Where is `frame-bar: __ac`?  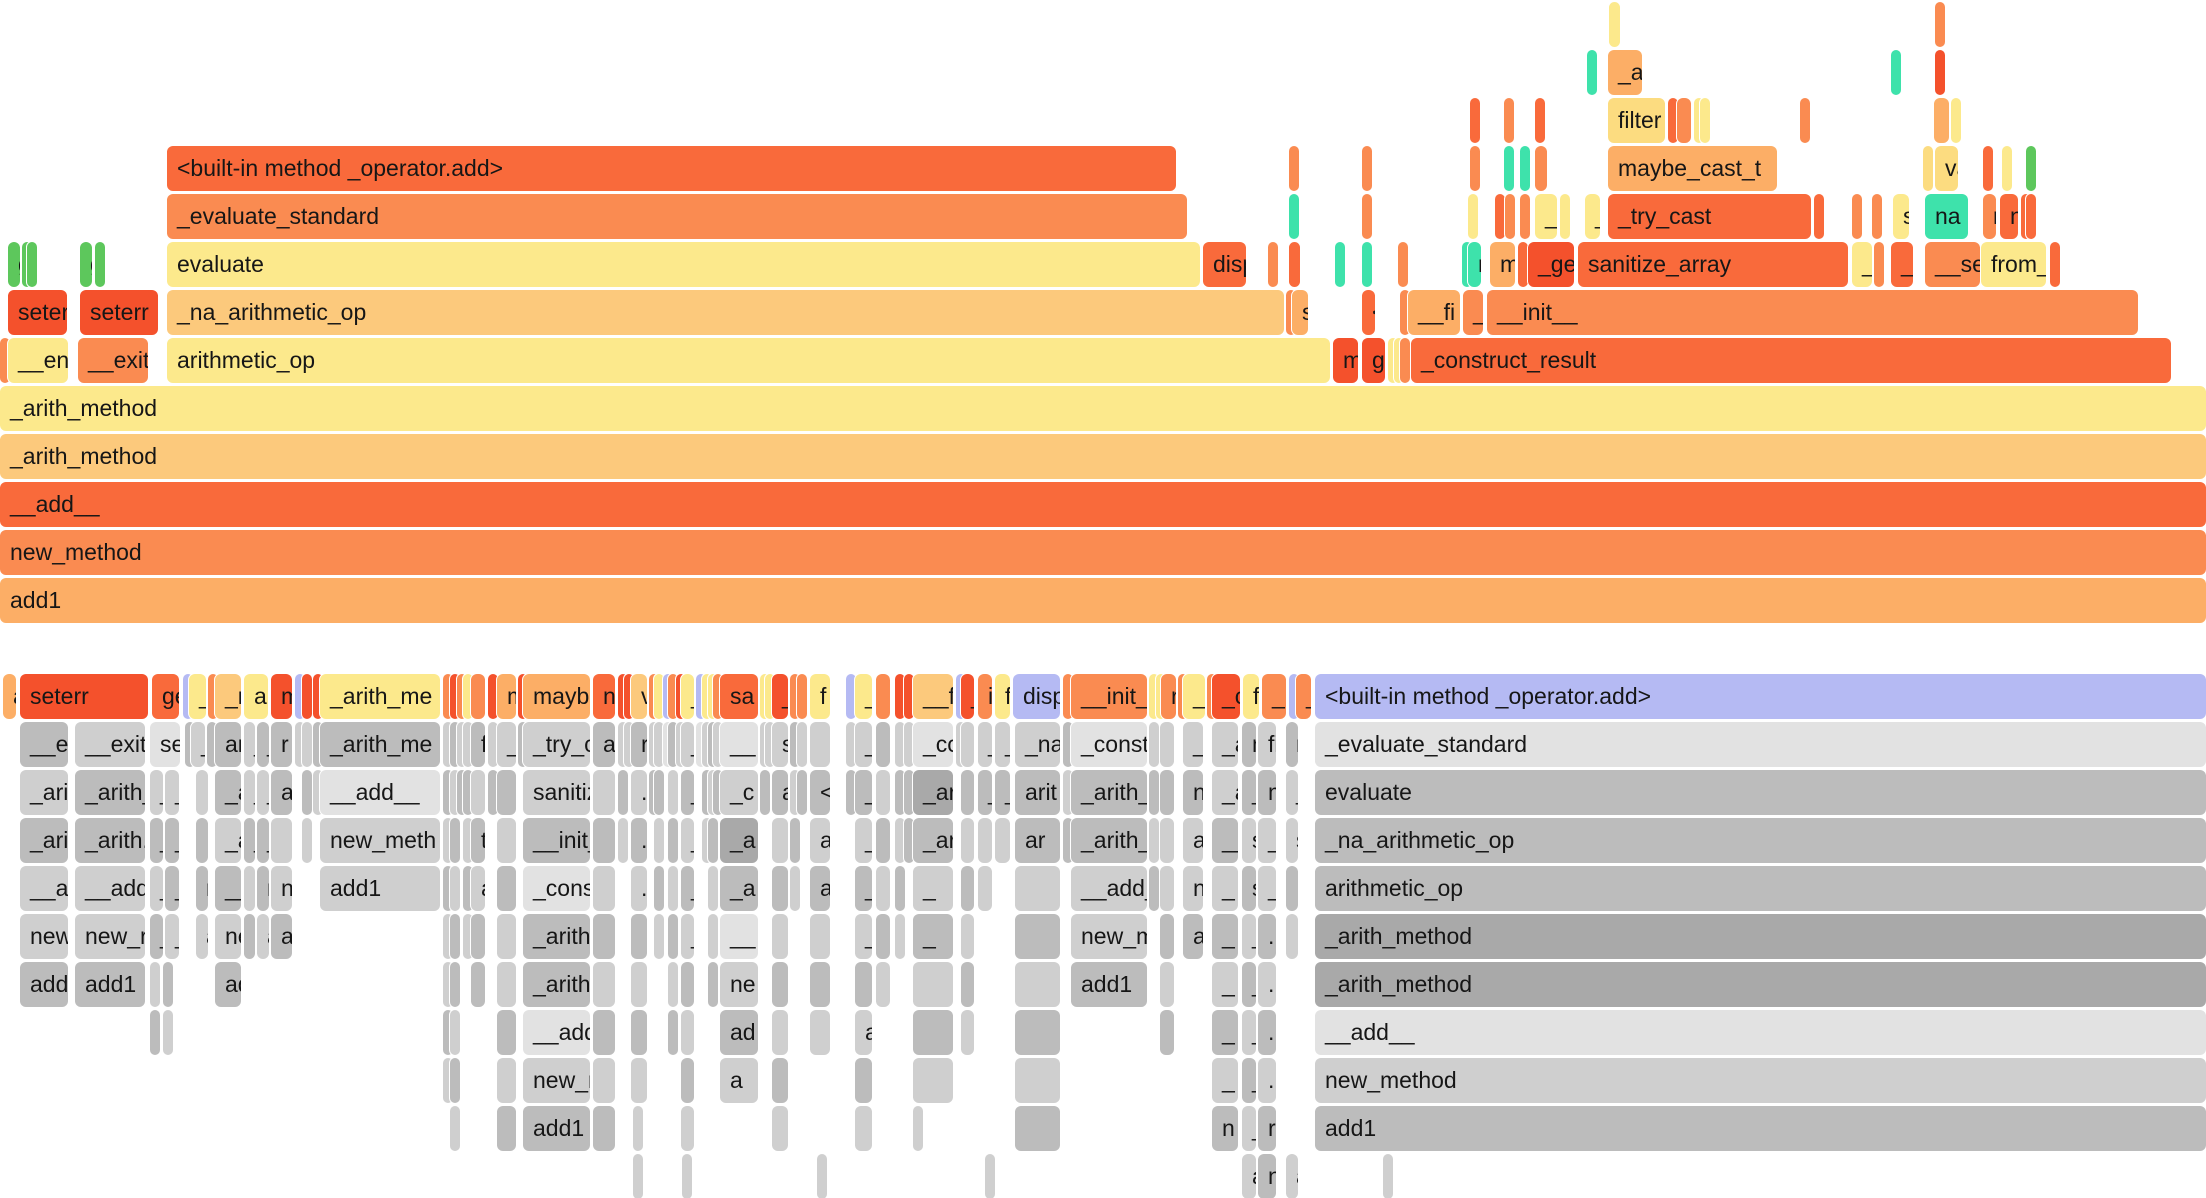
frame-bar: __ac is located at coordinates (44, 888).